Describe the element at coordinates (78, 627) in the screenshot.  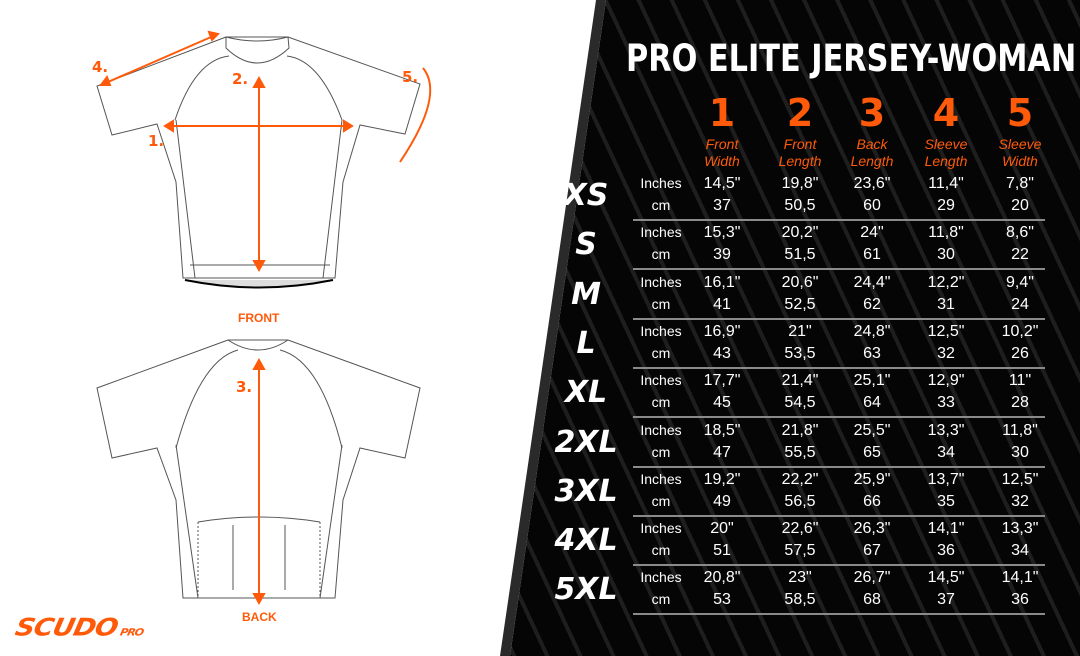
I see `brand-logo: SCUDOPRO` at that location.